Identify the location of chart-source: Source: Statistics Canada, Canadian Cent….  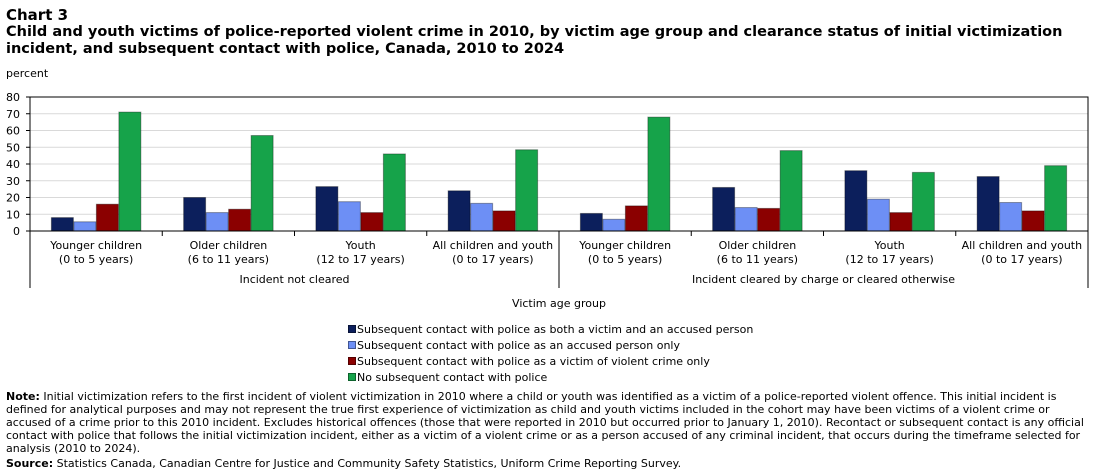
(343, 463).